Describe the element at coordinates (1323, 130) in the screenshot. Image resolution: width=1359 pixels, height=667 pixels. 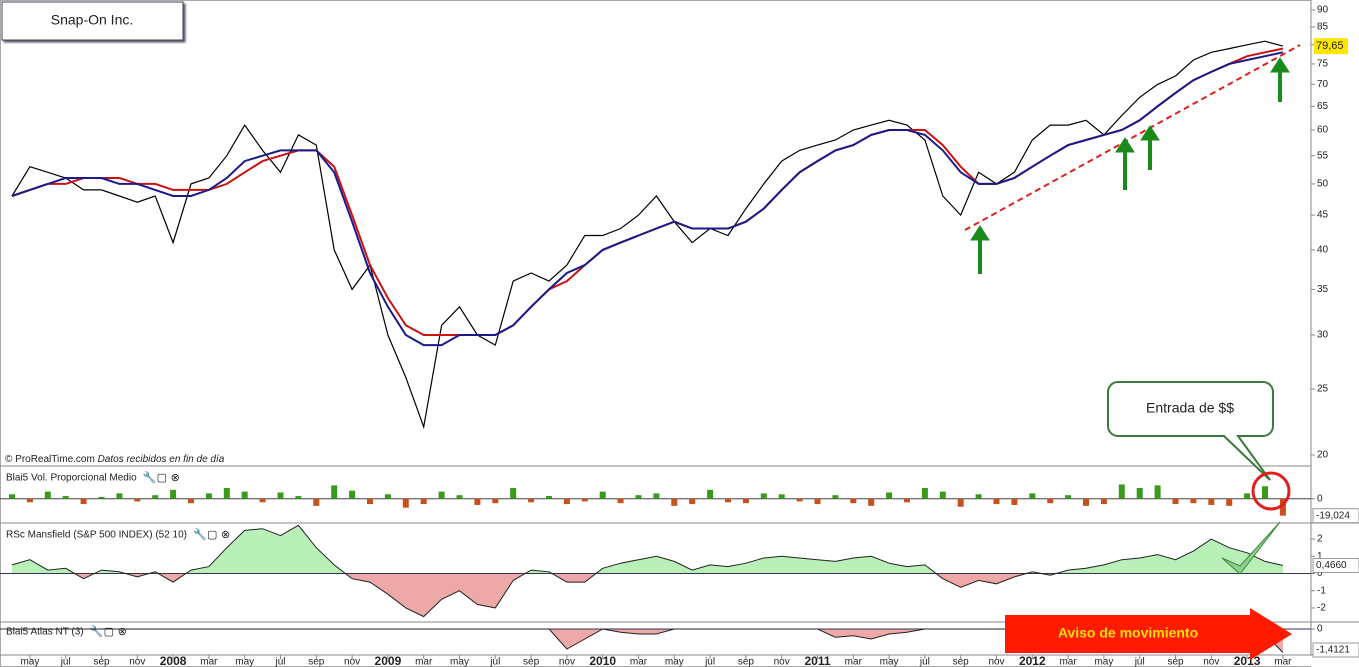
I see `y-tick-label: 60` at that location.